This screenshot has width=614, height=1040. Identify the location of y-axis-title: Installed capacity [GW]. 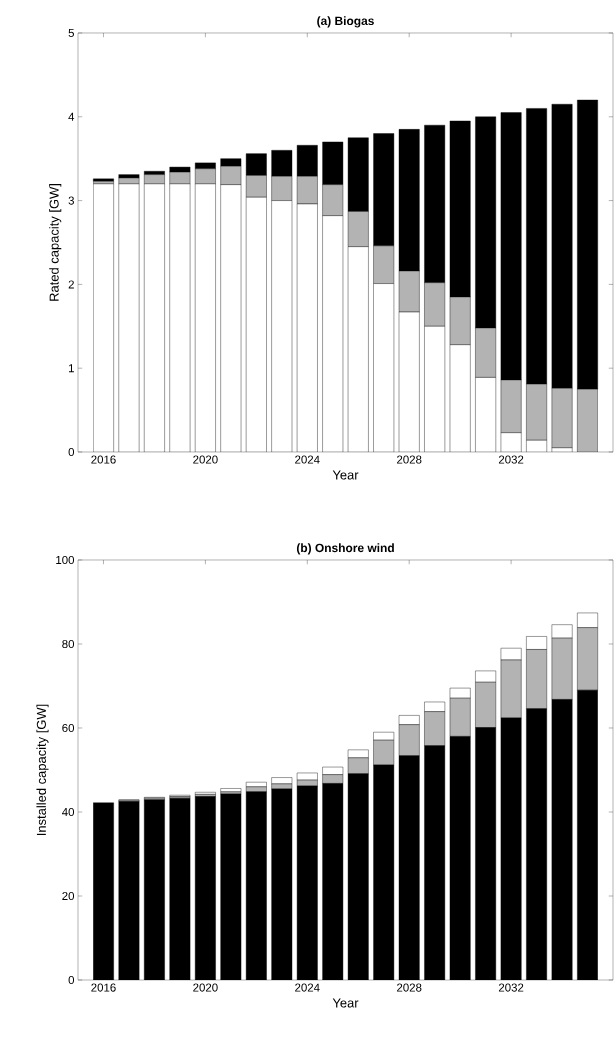
(42, 770).